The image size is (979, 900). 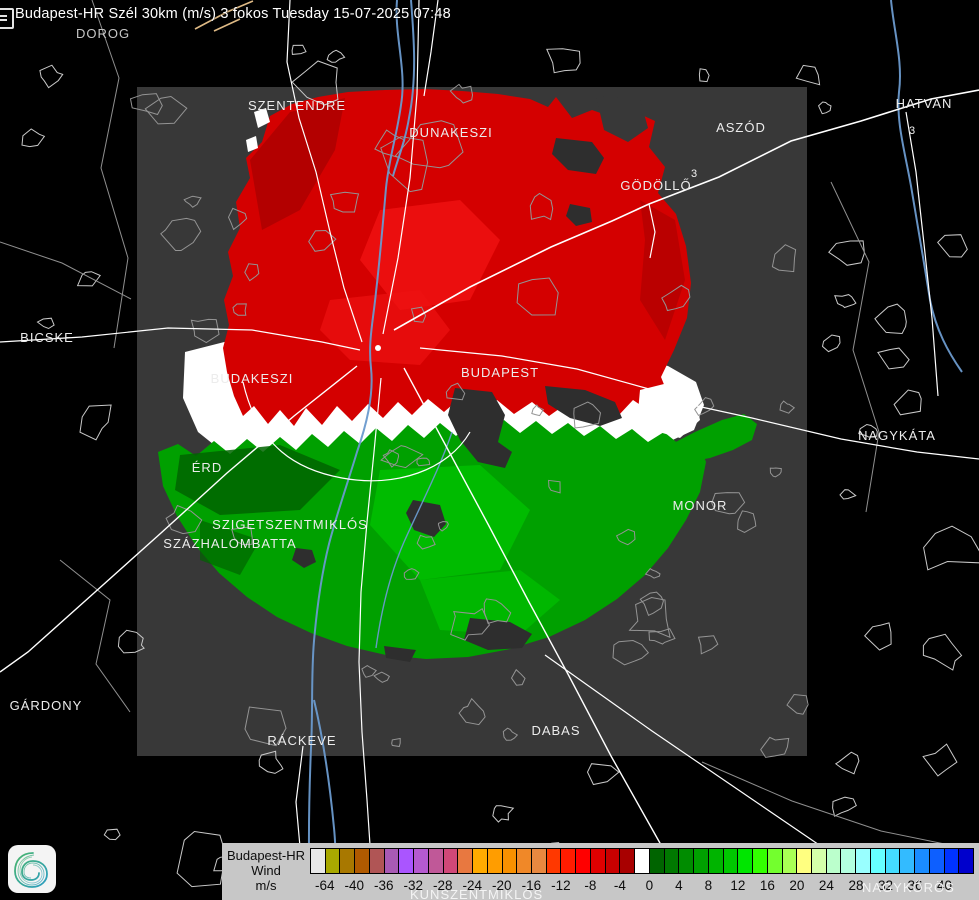 What do you see at coordinates (31, 870) in the screenshot?
I see `cyclone-spiral-icon` at bounding box center [31, 870].